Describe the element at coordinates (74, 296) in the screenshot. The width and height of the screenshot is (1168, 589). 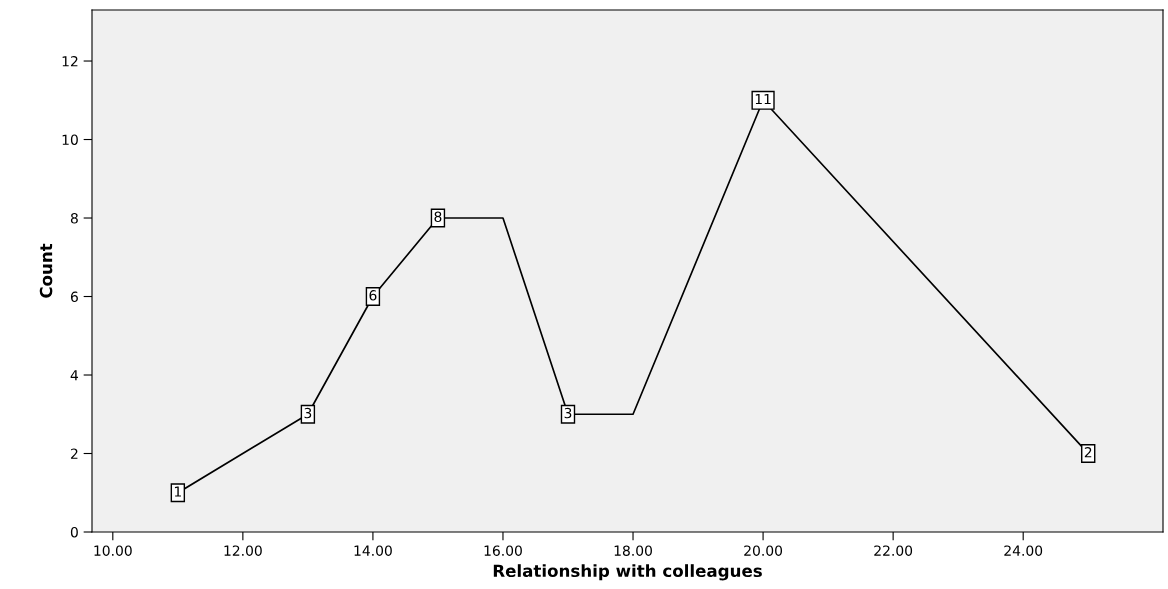
I see `y-tick-label: 6` at that location.